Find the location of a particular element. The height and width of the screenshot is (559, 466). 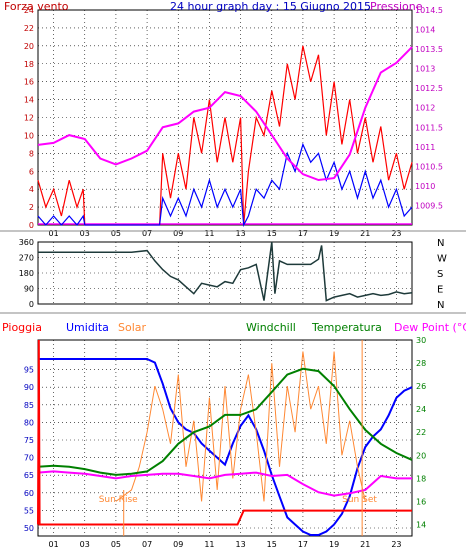

y-tick-label: 1012 is located at coordinates (425, 108).